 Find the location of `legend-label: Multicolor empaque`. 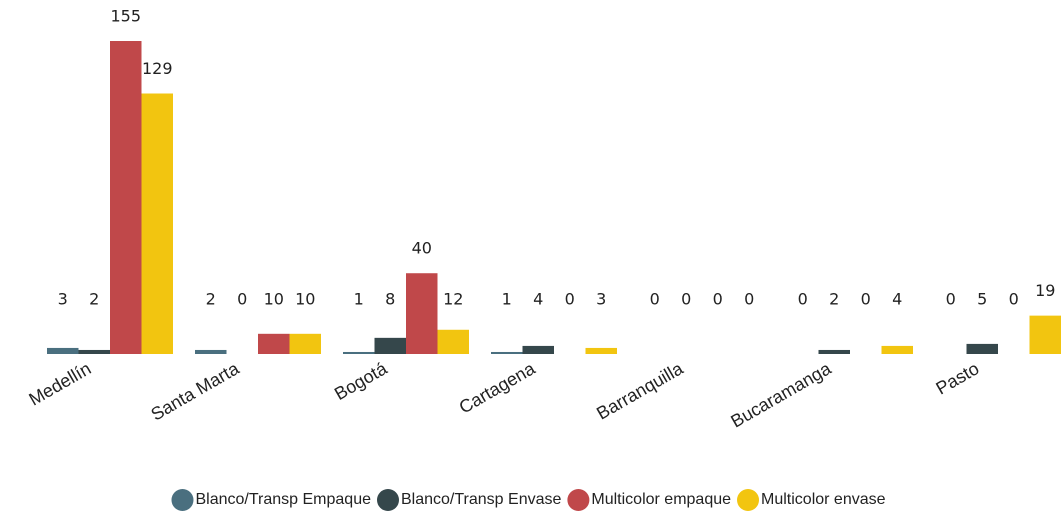

legend-label: Multicolor empaque is located at coordinates (661, 499).